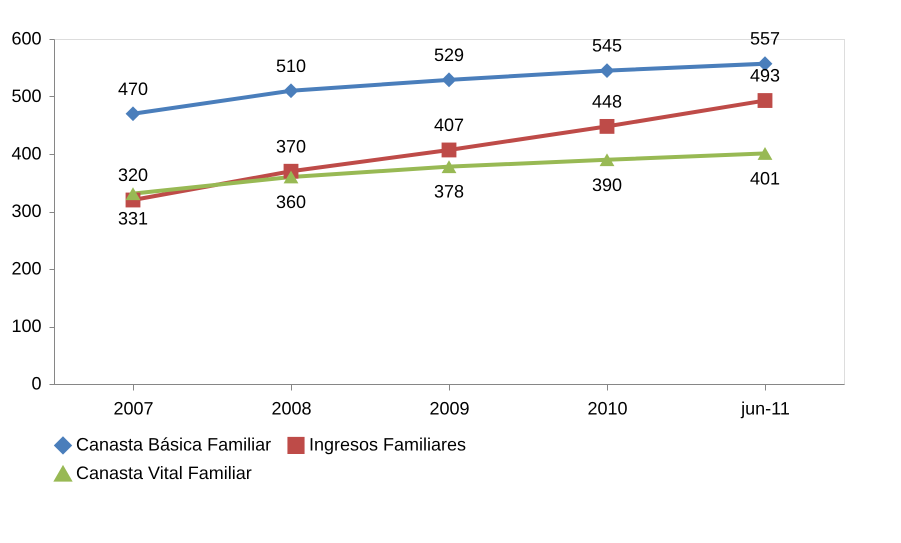  What do you see at coordinates (133, 408) in the screenshot?
I see `x-tick-label: 2007` at bounding box center [133, 408].